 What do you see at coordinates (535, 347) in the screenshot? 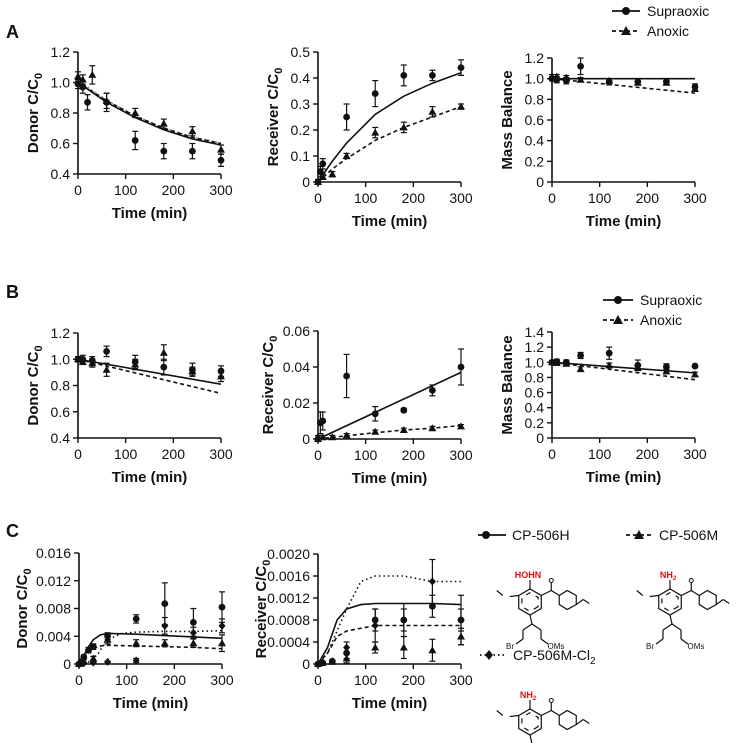
I see `b3-y-tick-label: 1.2` at bounding box center [535, 347].